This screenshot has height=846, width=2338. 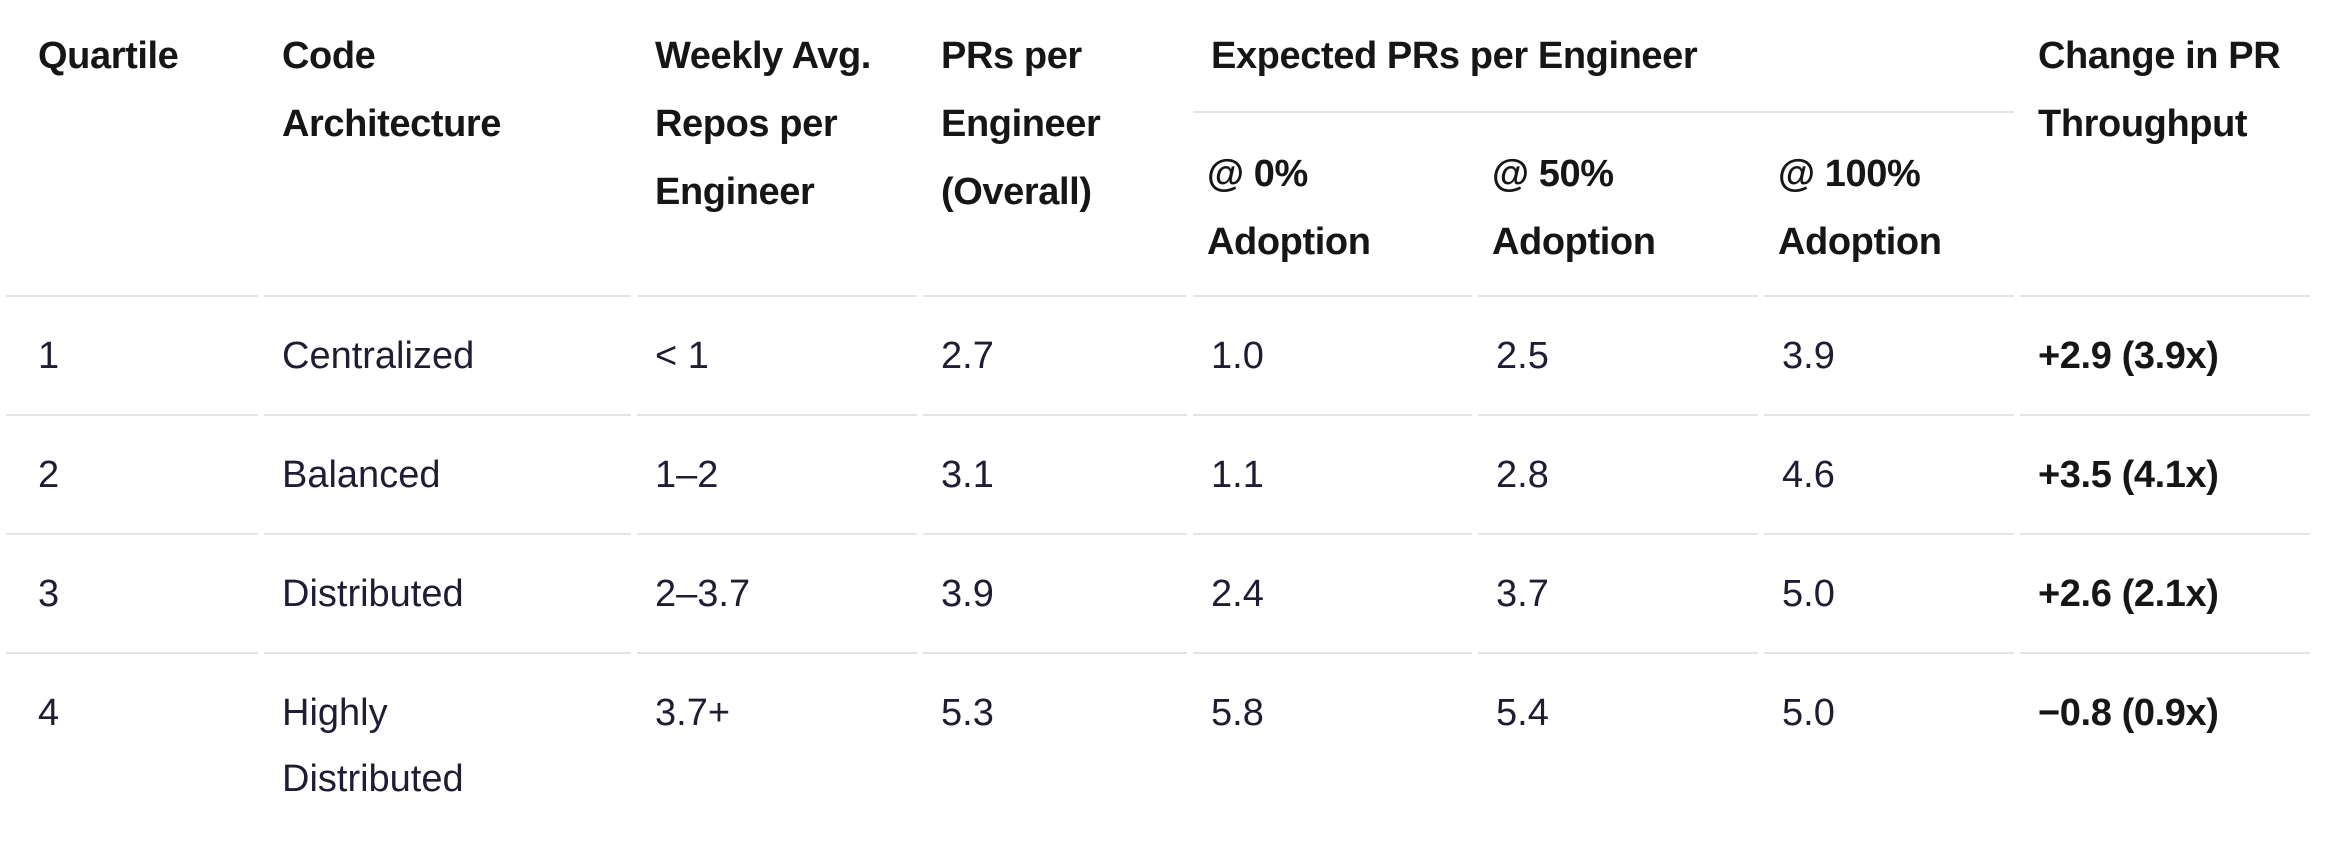 I want to click on cell-adoption-0: 5.8, so click(x=1237, y=713).